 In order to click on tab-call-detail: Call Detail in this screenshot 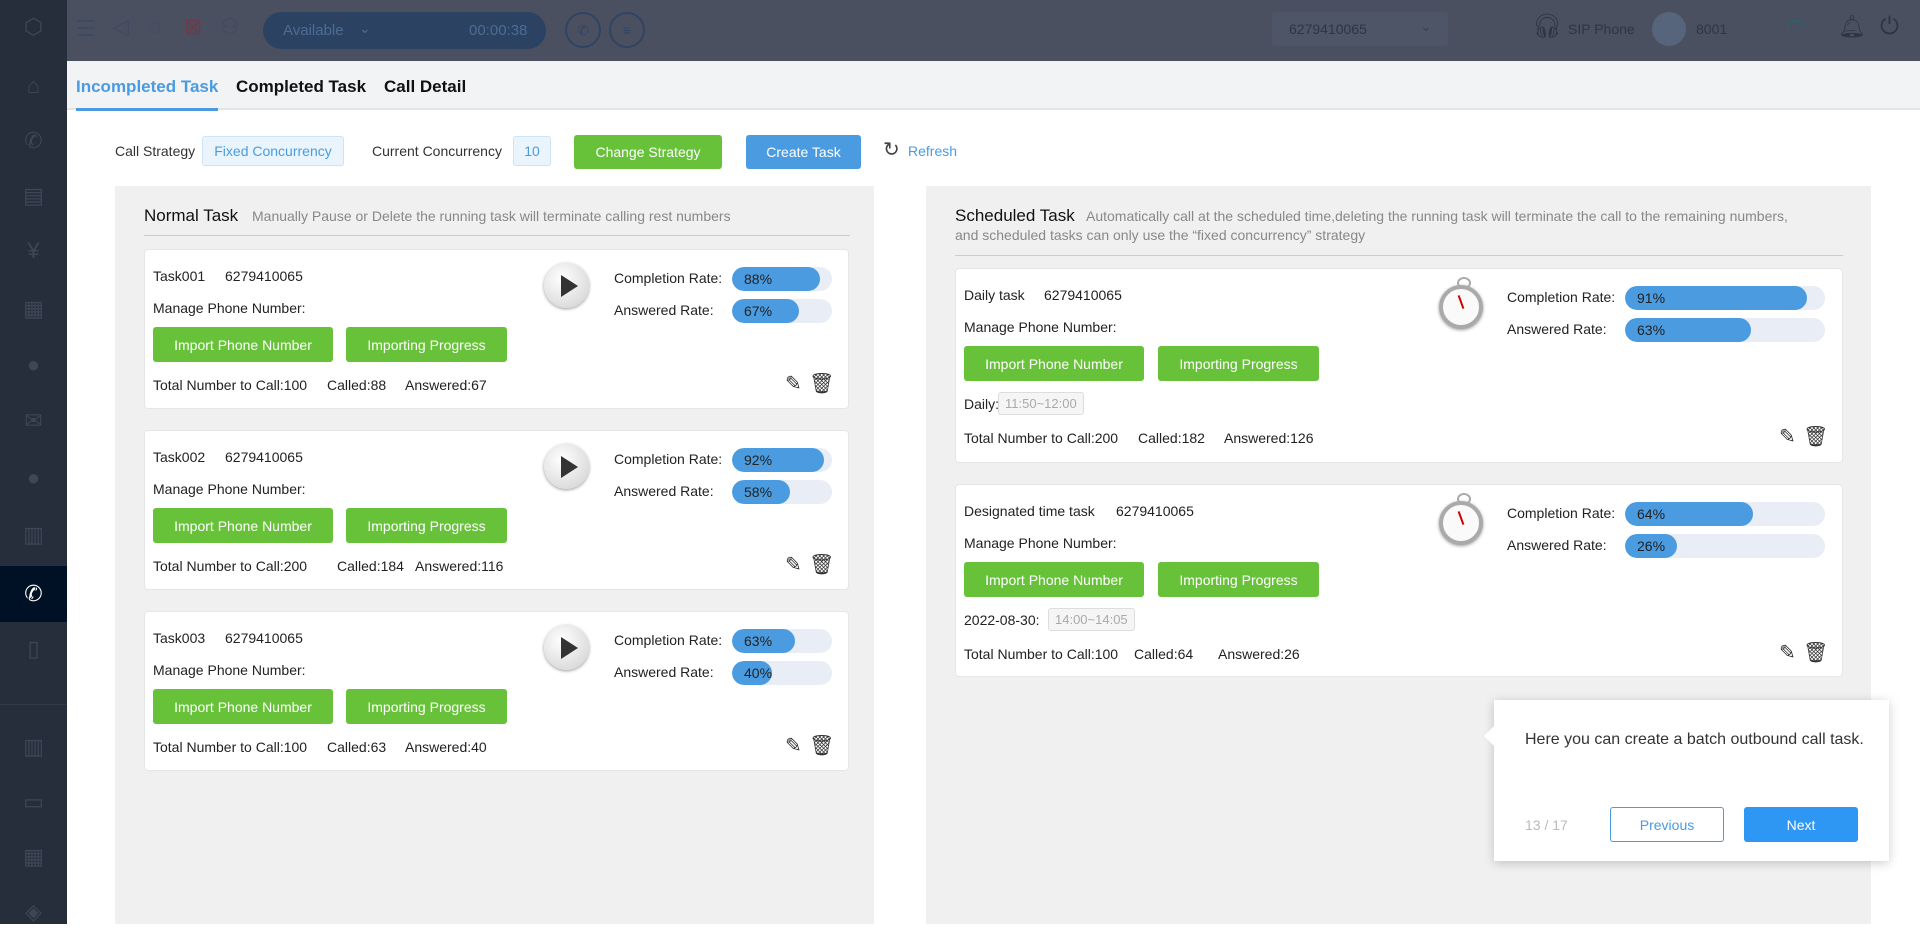, I will do `click(425, 86)`.